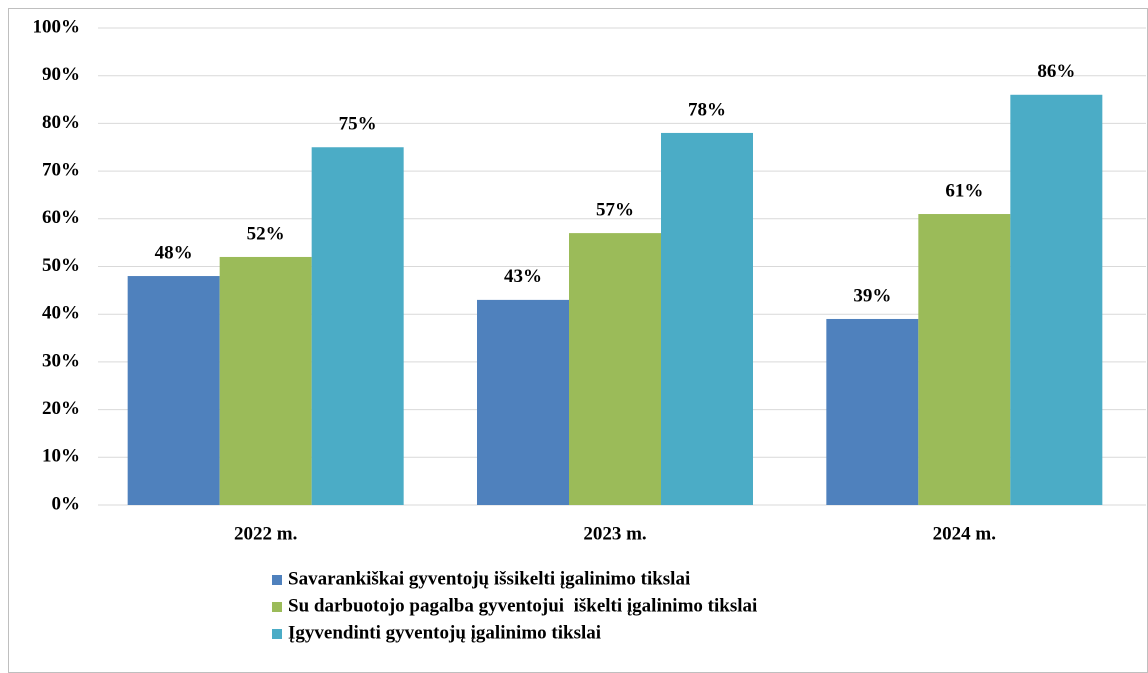 Image resolution: width=1148 pixels, height=673 pixels. I want to click on legend-label: Įgyvendinti gyventojų įgalinimo tikslai, so click(444, 632).